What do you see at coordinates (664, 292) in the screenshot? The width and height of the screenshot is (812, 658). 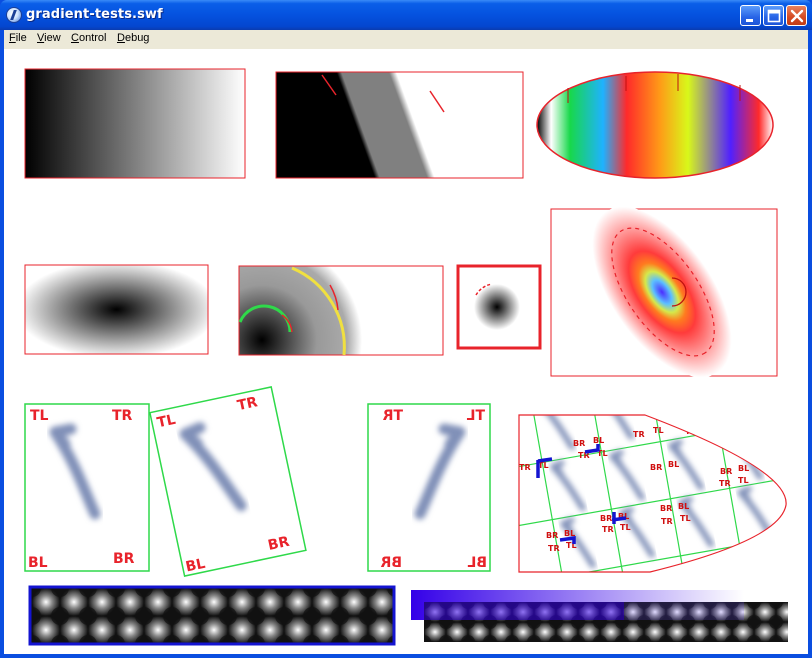 I see `rotated-radial-test` at bounding box center [664, 292].